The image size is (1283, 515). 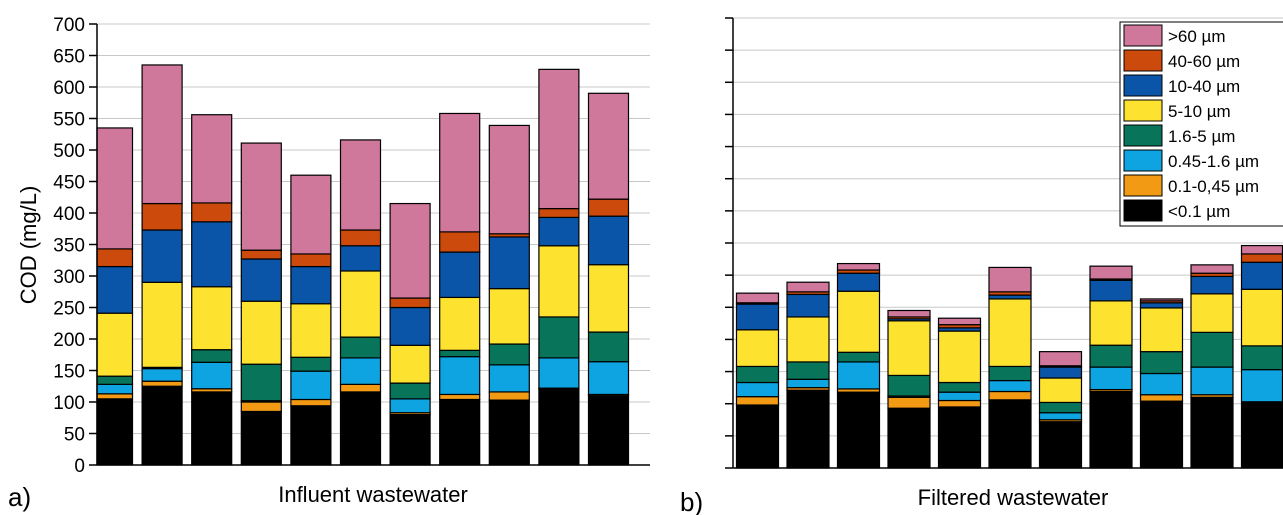 What do you see at coordinates (79, 466) in the screenshot?
I see `y-tick-label: 0` at bounding box center [79, 466].